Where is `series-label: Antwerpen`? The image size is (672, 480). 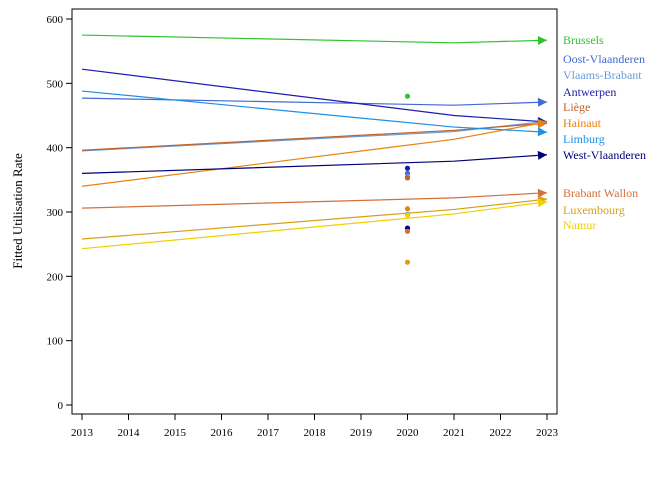 series-label: Antwerpen is located at coordinates (589, 92).